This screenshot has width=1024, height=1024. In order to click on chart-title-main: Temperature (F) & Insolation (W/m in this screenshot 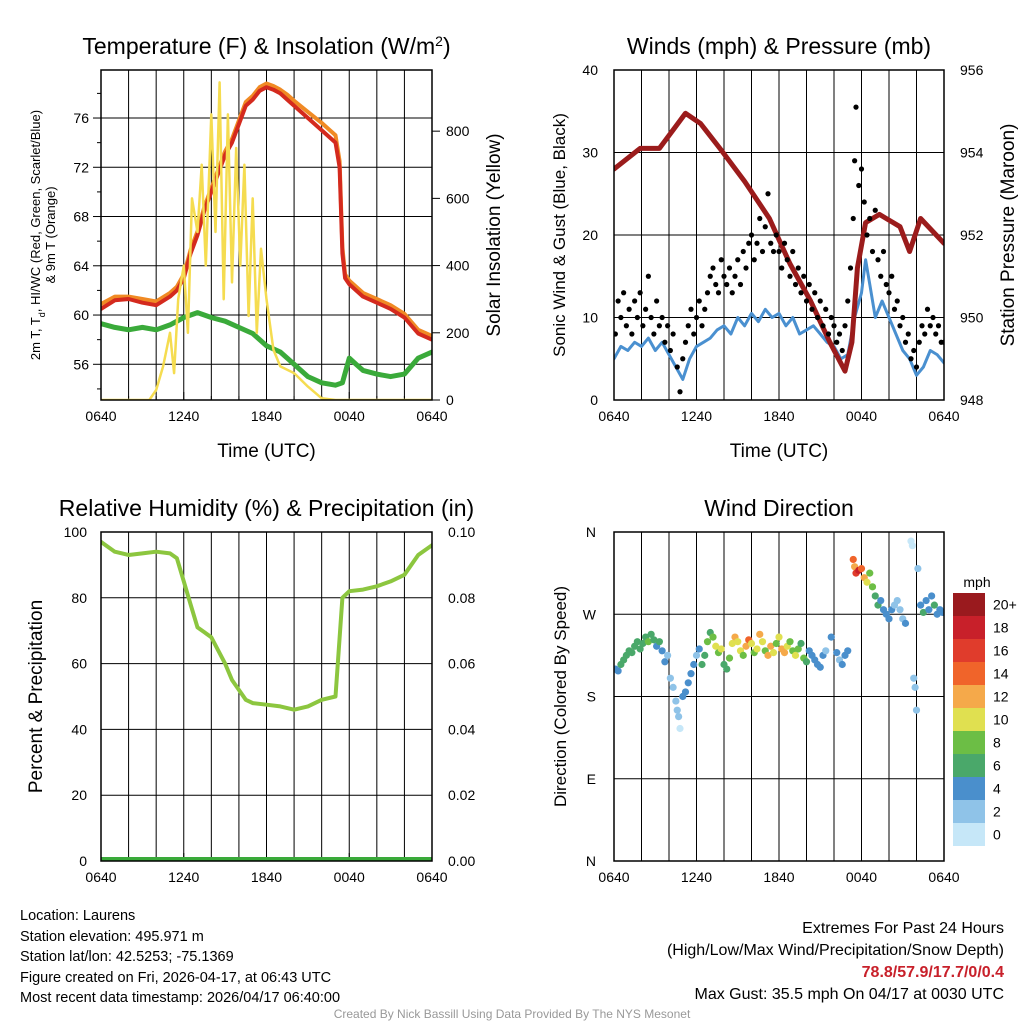, I will do `click(258, 46)`.